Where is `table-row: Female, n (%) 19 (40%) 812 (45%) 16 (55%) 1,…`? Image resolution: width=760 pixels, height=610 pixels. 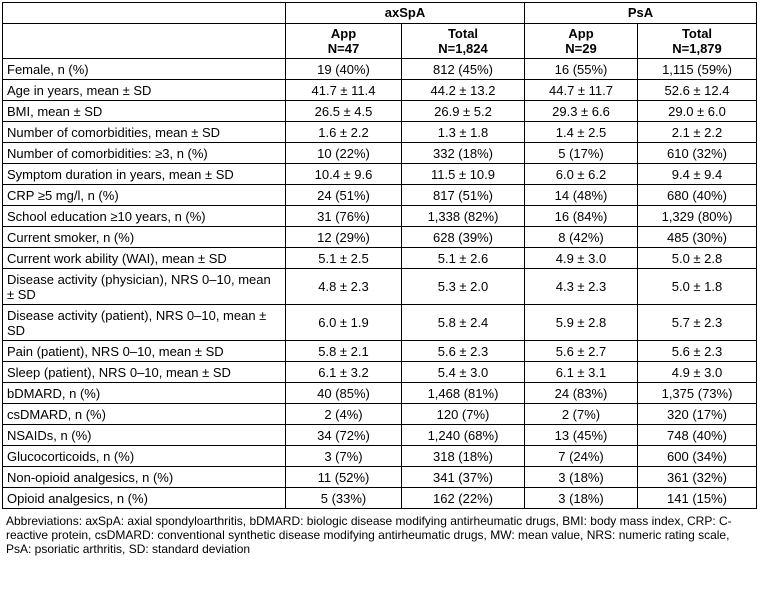 table-row: Female, n (%) 19 (40%) 812 (45%) 16 (55%) 1,… is located at coordinates (380, 69).